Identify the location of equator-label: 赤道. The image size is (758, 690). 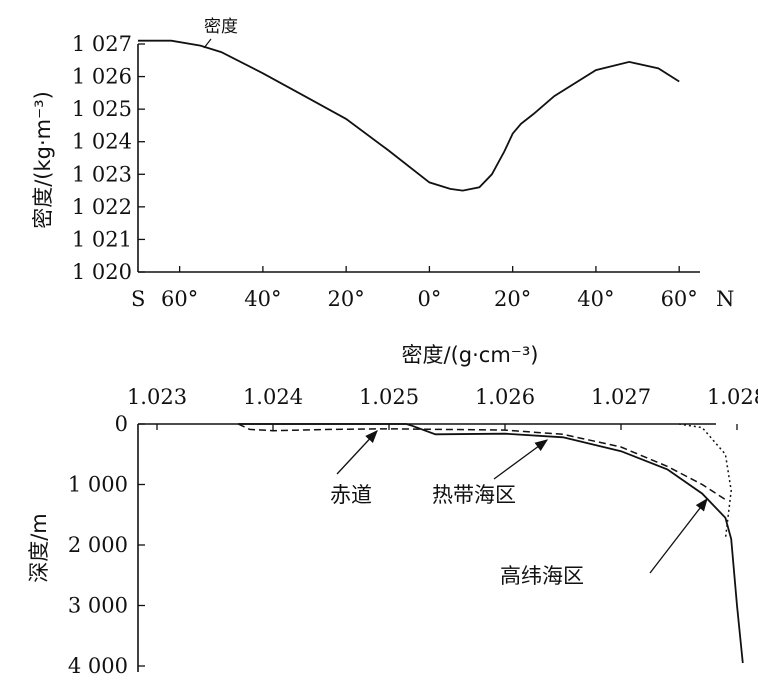
(351, 495).